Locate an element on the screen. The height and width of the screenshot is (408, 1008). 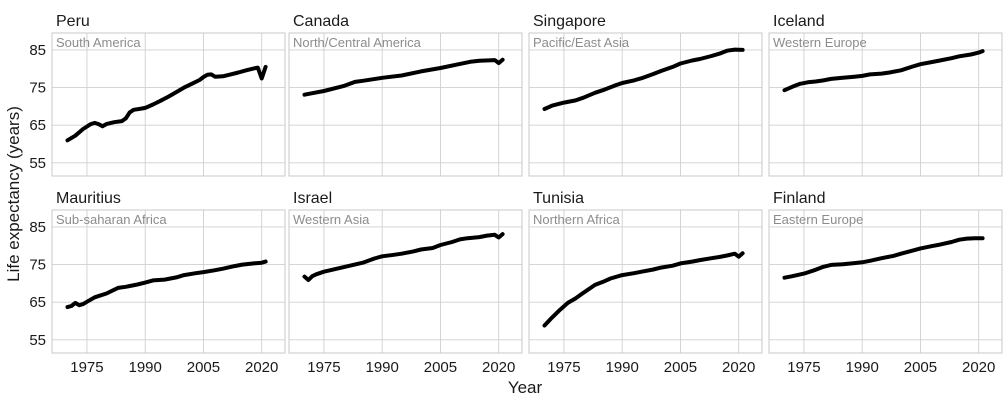
panel-israel: Israel Western Asia 1975 1990 2005 2020 is located at coordinates (405, 283).